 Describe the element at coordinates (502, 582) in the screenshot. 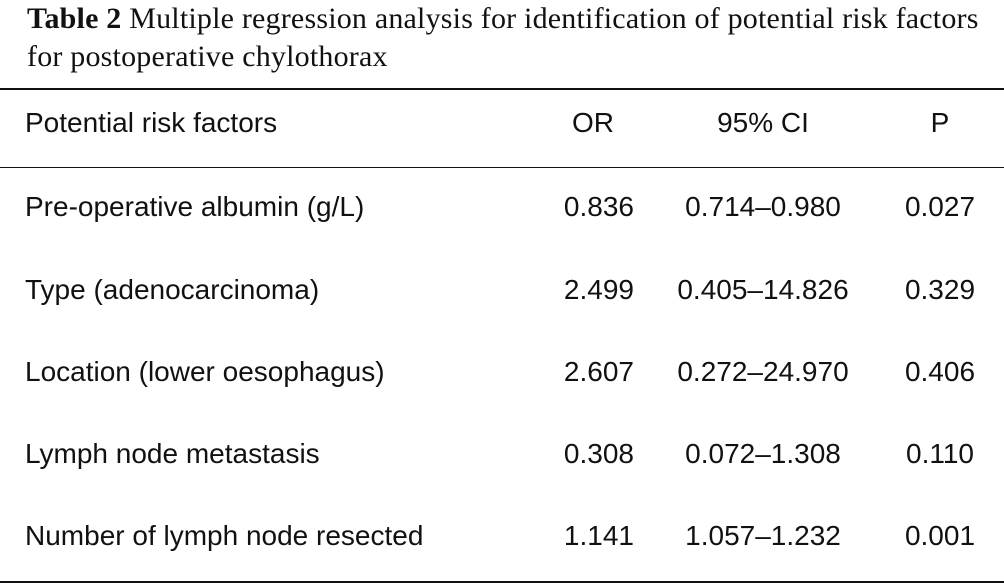

I see `table-bottom-rule` at that location.